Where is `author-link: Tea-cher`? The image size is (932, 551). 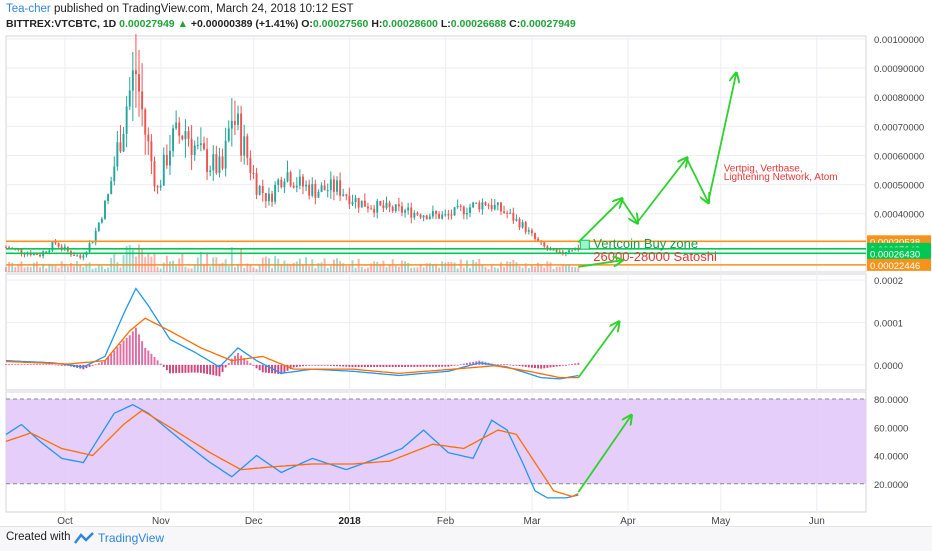 author-link: Tea-cher is located at coordinates (28, 9).